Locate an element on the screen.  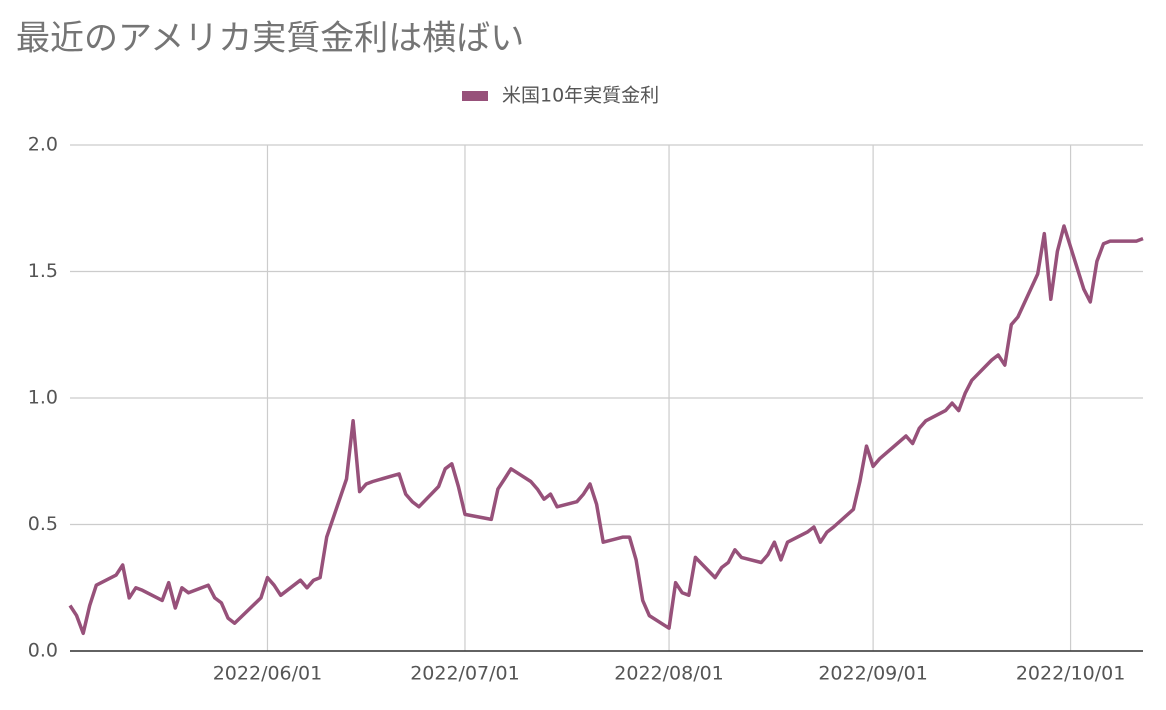
x-tick-label: 2022/09/01 is located at coordinates (873, 674).